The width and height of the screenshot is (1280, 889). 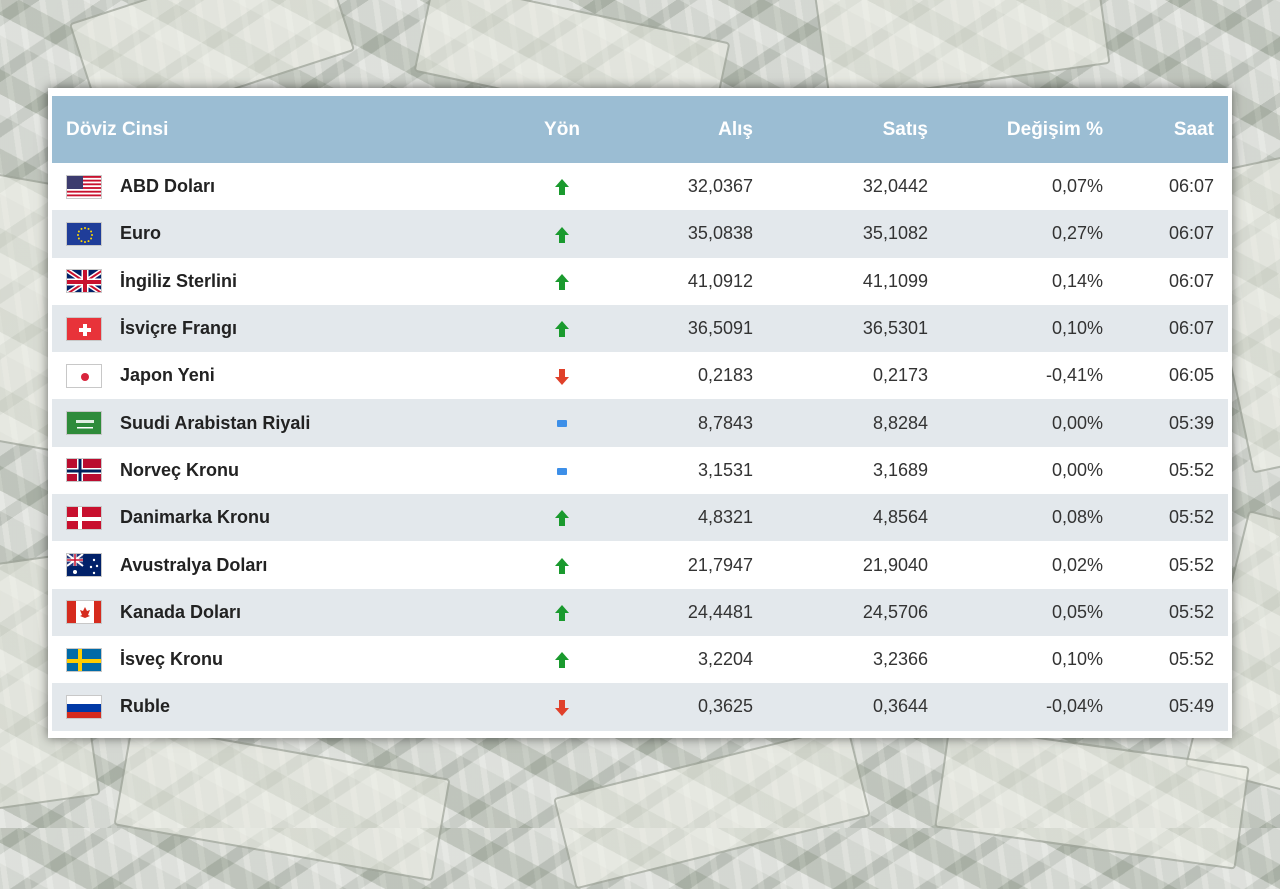 I want to click on sell-value: 24,5706, so click(x=895, y=611).